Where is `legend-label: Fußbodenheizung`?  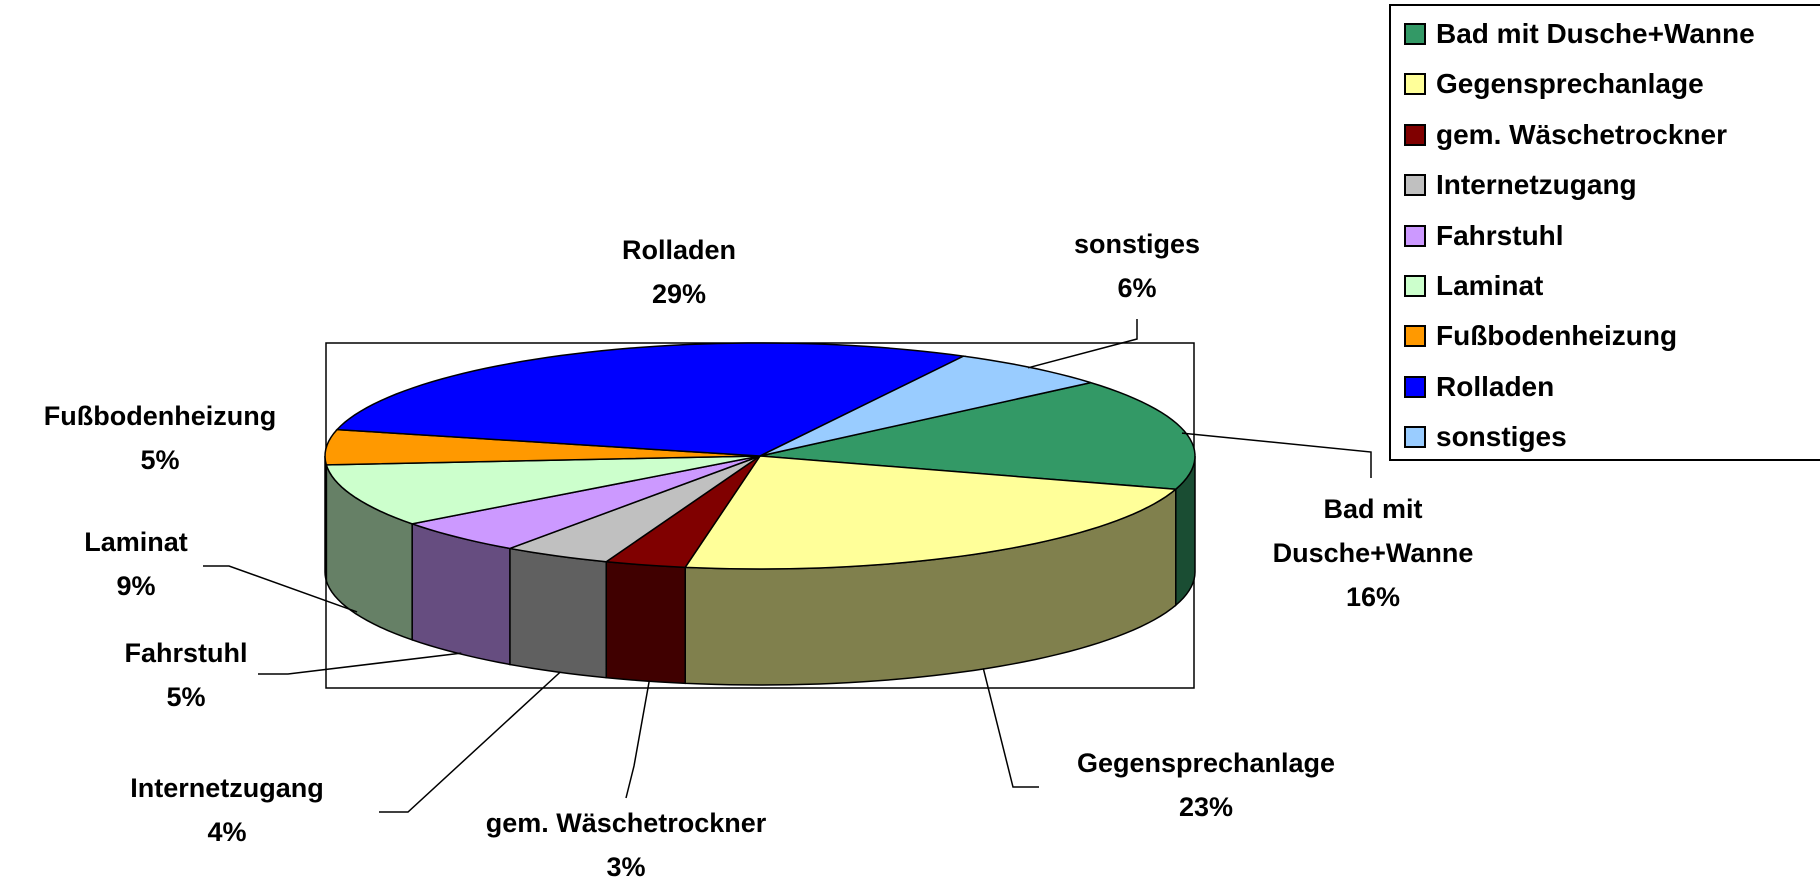
legend-label: Fußbodenheizung is located at coordinates (1557, 336).